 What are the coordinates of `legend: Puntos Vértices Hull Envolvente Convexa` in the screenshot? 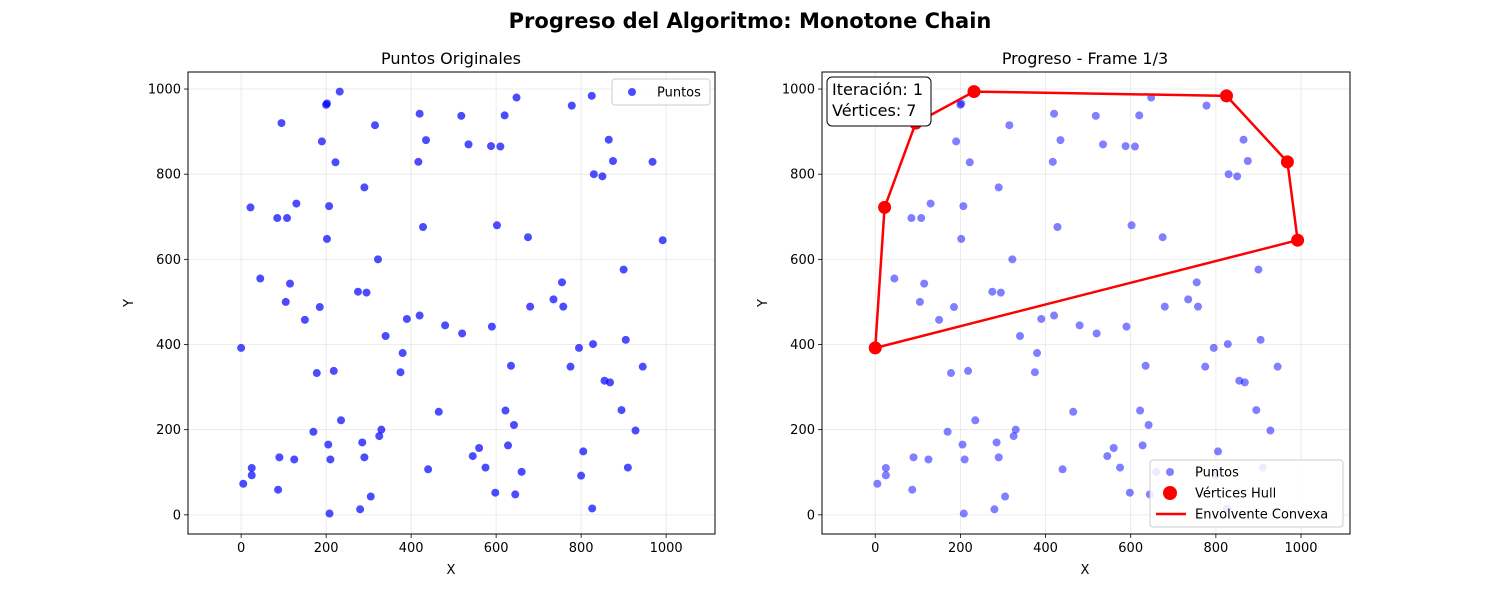 It's located at (1246, 493).